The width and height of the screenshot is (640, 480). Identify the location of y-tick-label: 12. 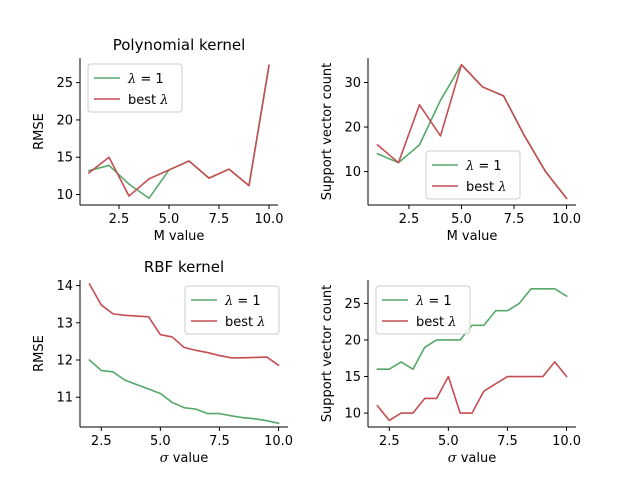
(64, 361).